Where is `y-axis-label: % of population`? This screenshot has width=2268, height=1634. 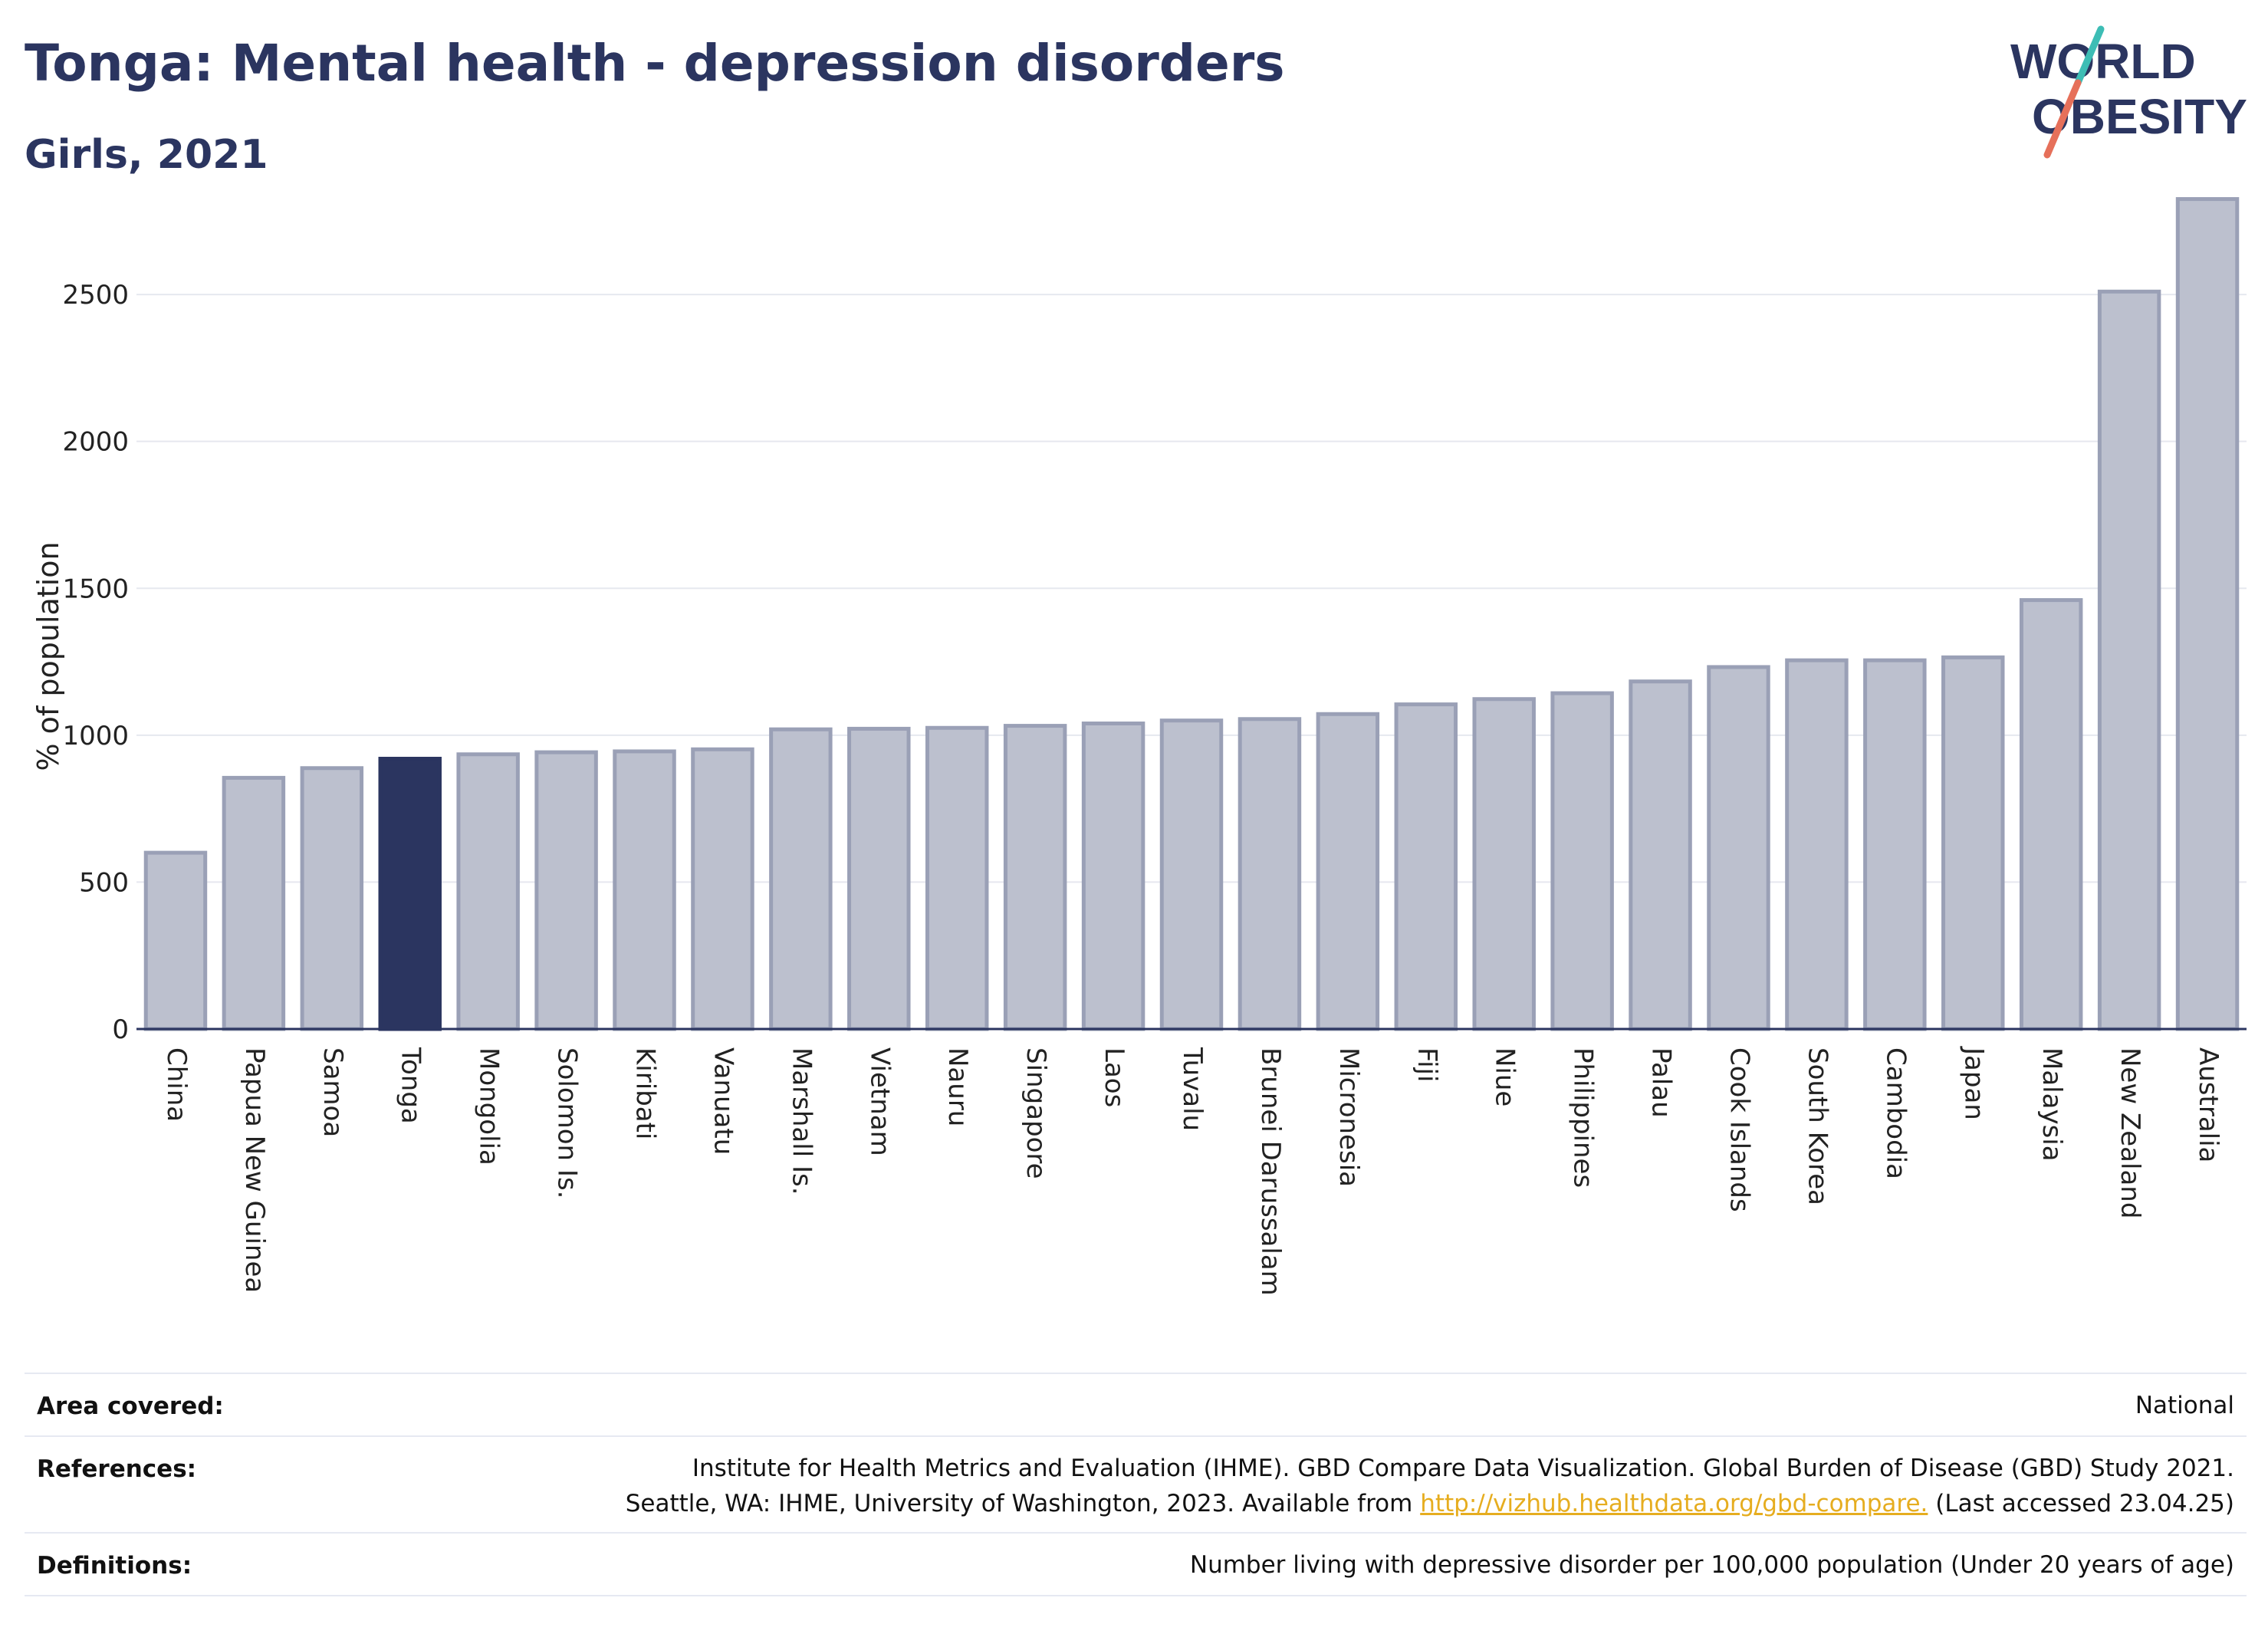
y-axis-label: % of population is located at coordinates (48, 656).